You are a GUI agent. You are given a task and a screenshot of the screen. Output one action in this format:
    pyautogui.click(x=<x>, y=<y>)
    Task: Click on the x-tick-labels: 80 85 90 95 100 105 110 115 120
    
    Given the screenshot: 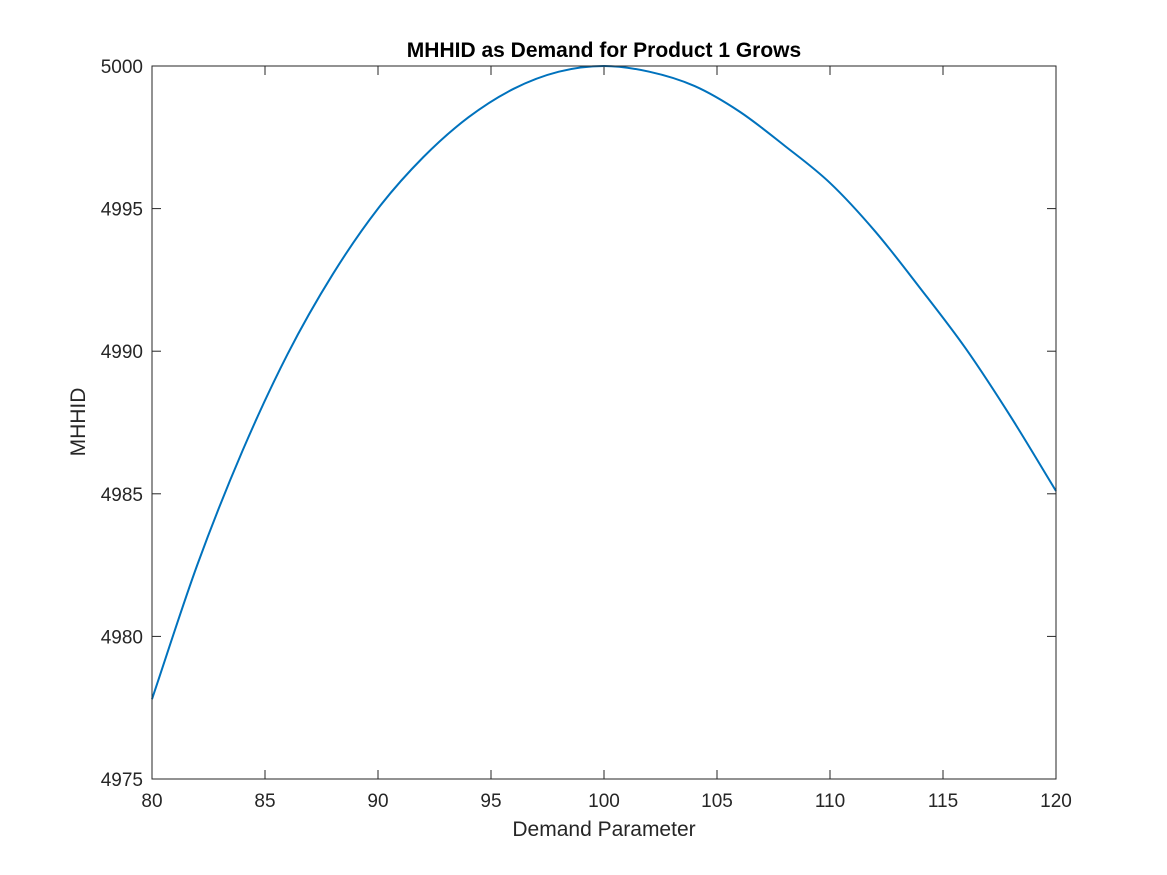 What is the action you would take?
    pyautogui.click(x=606, y=801)
    